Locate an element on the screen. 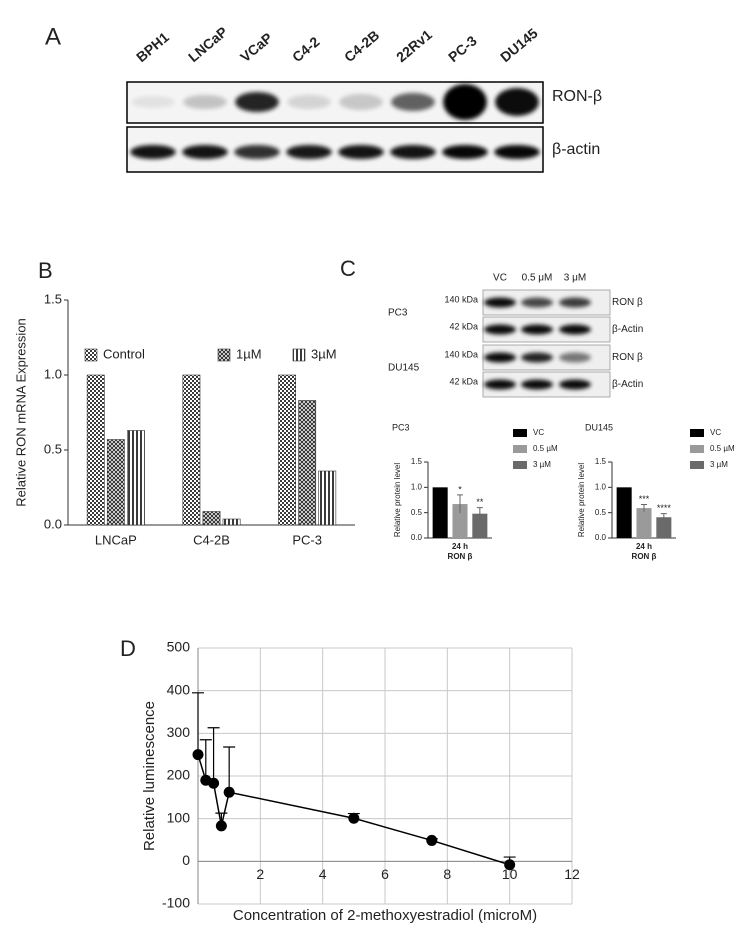 The width and height of the screenshot is (747, 941). y-tick-label: -100 is located at coordinates (176, 903).